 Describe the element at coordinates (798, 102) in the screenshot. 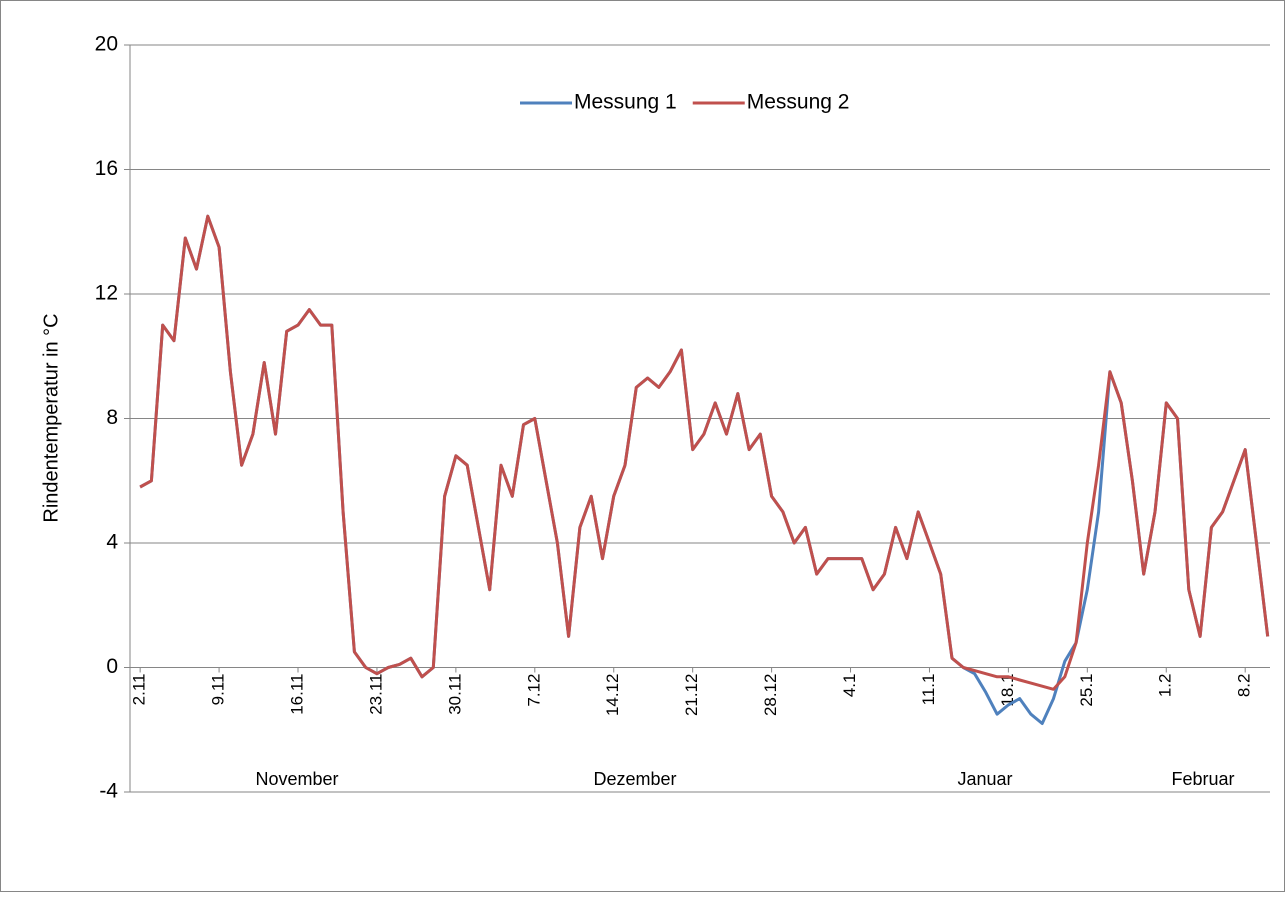

I see `legend-label: Messung 2` at that location.